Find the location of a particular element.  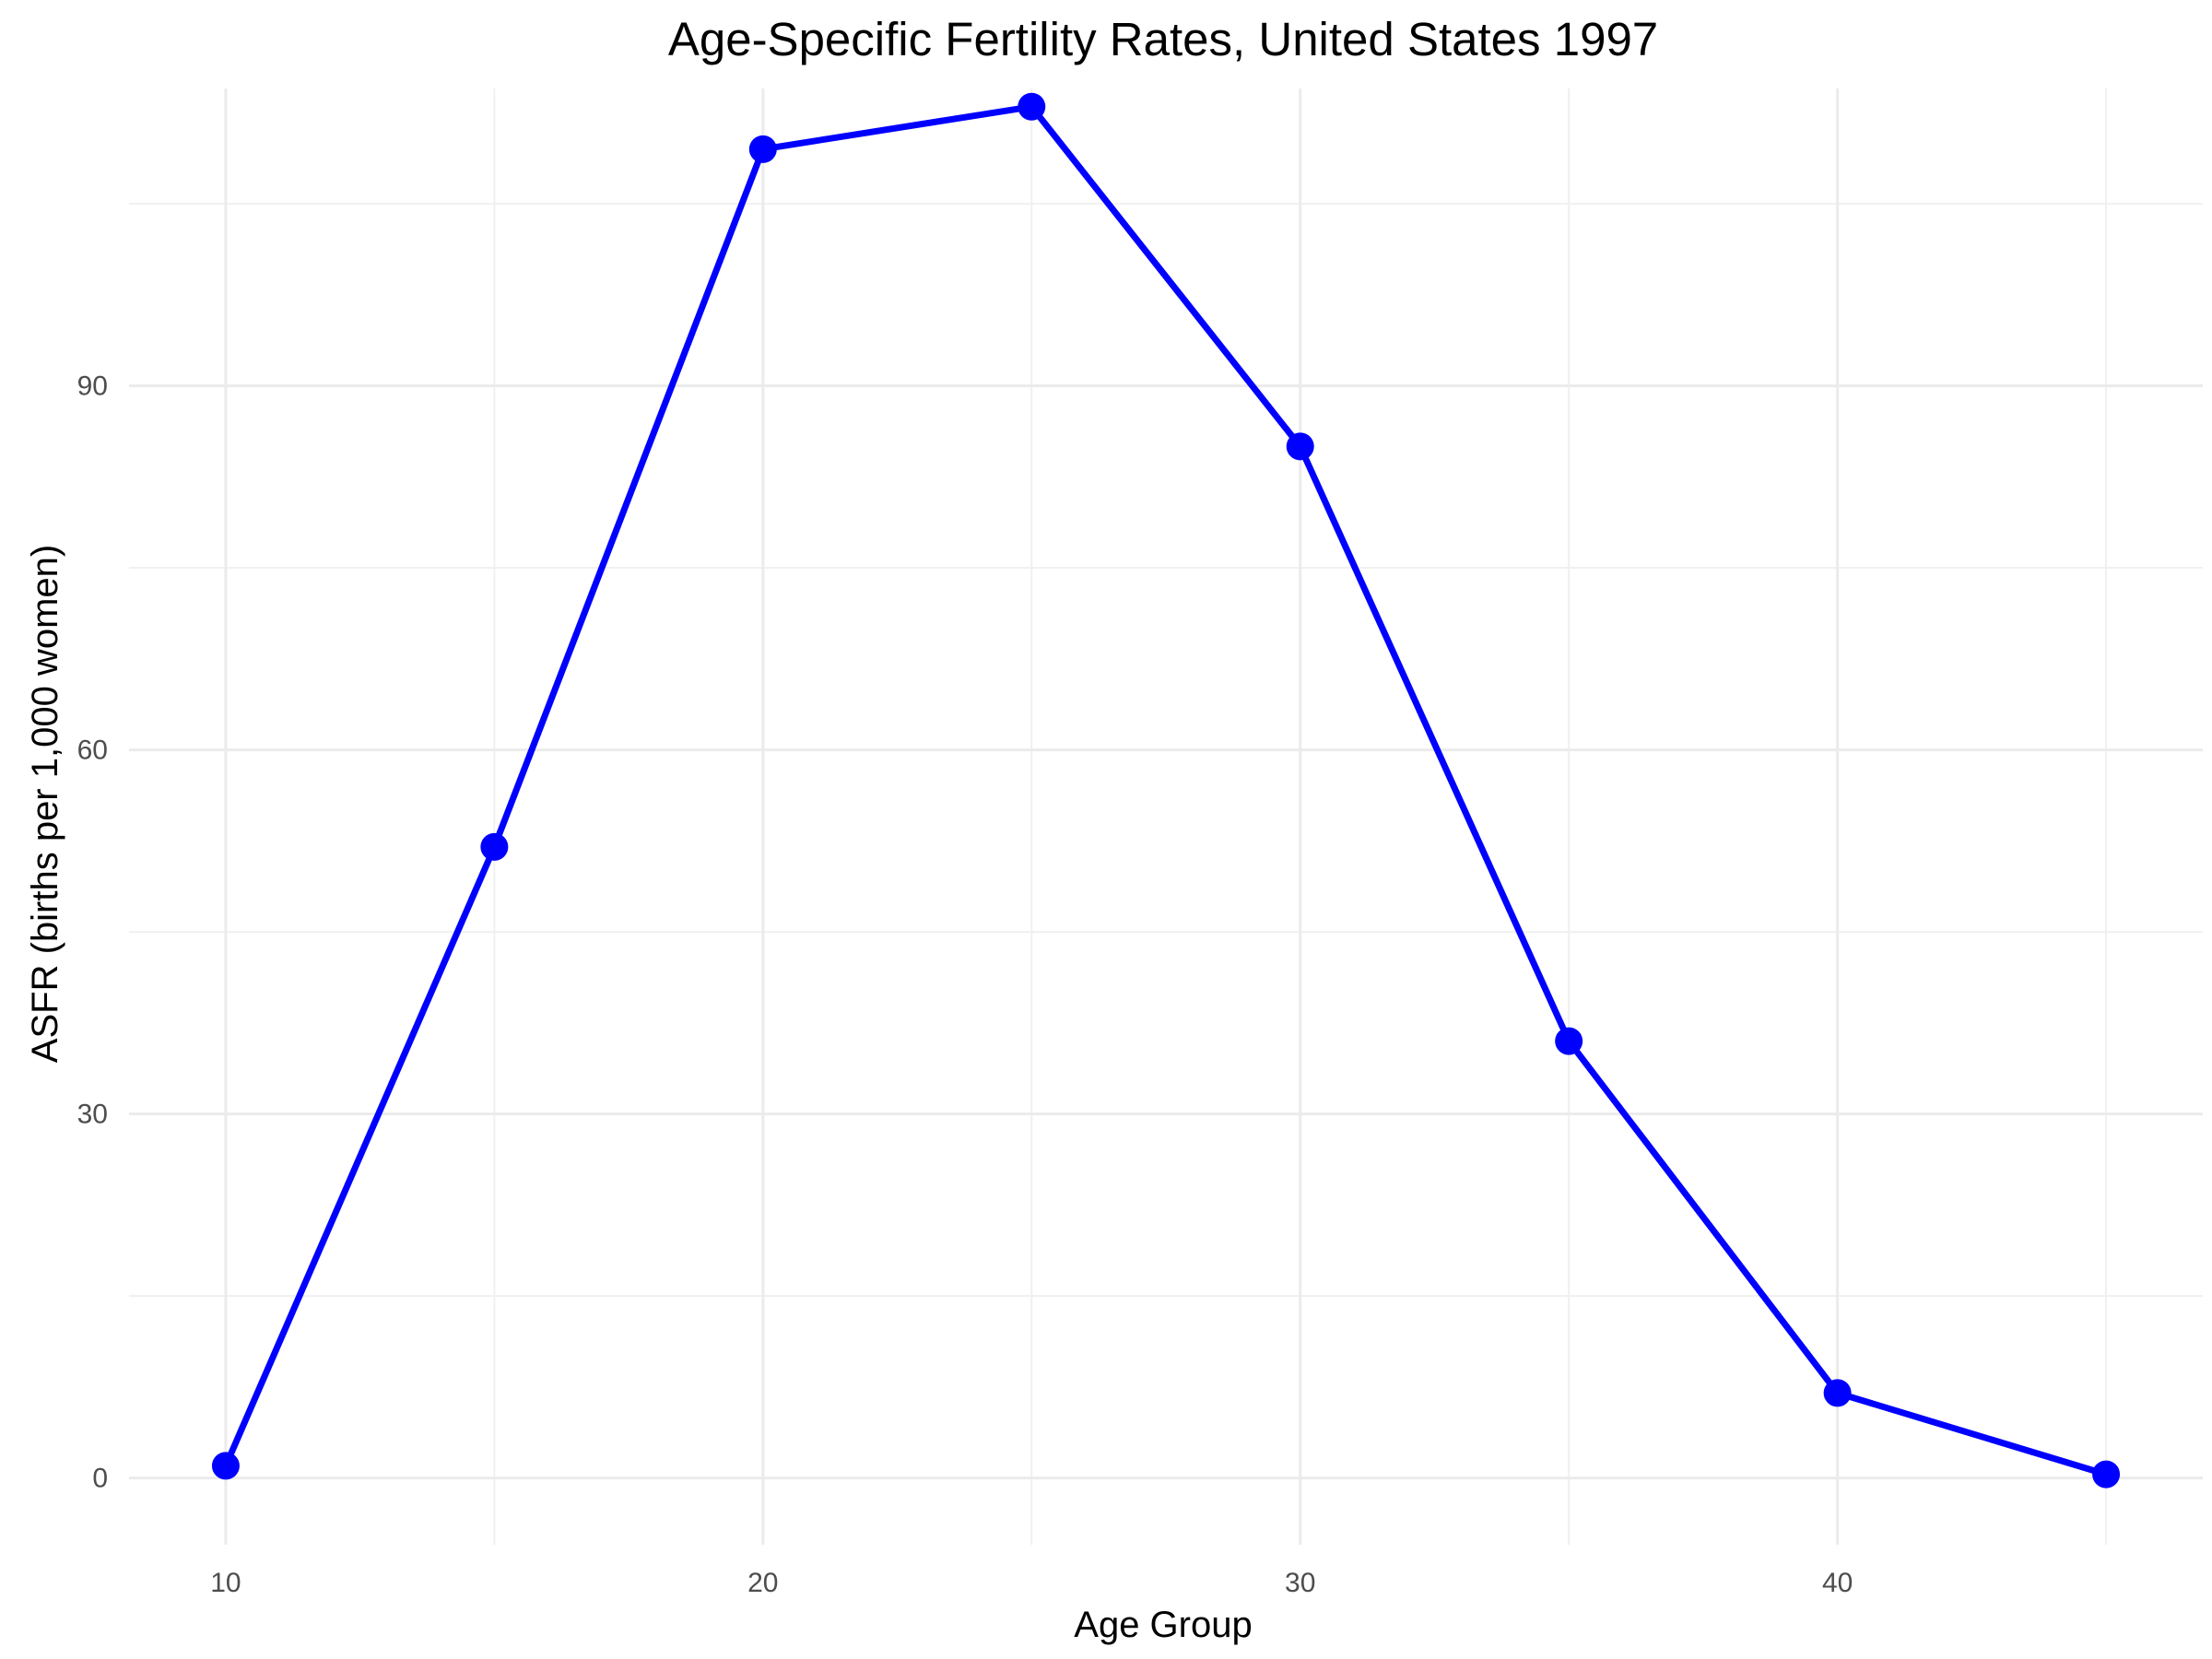

y-tick-labels: 0 30 60 90 is located at coordinates (92, 932).